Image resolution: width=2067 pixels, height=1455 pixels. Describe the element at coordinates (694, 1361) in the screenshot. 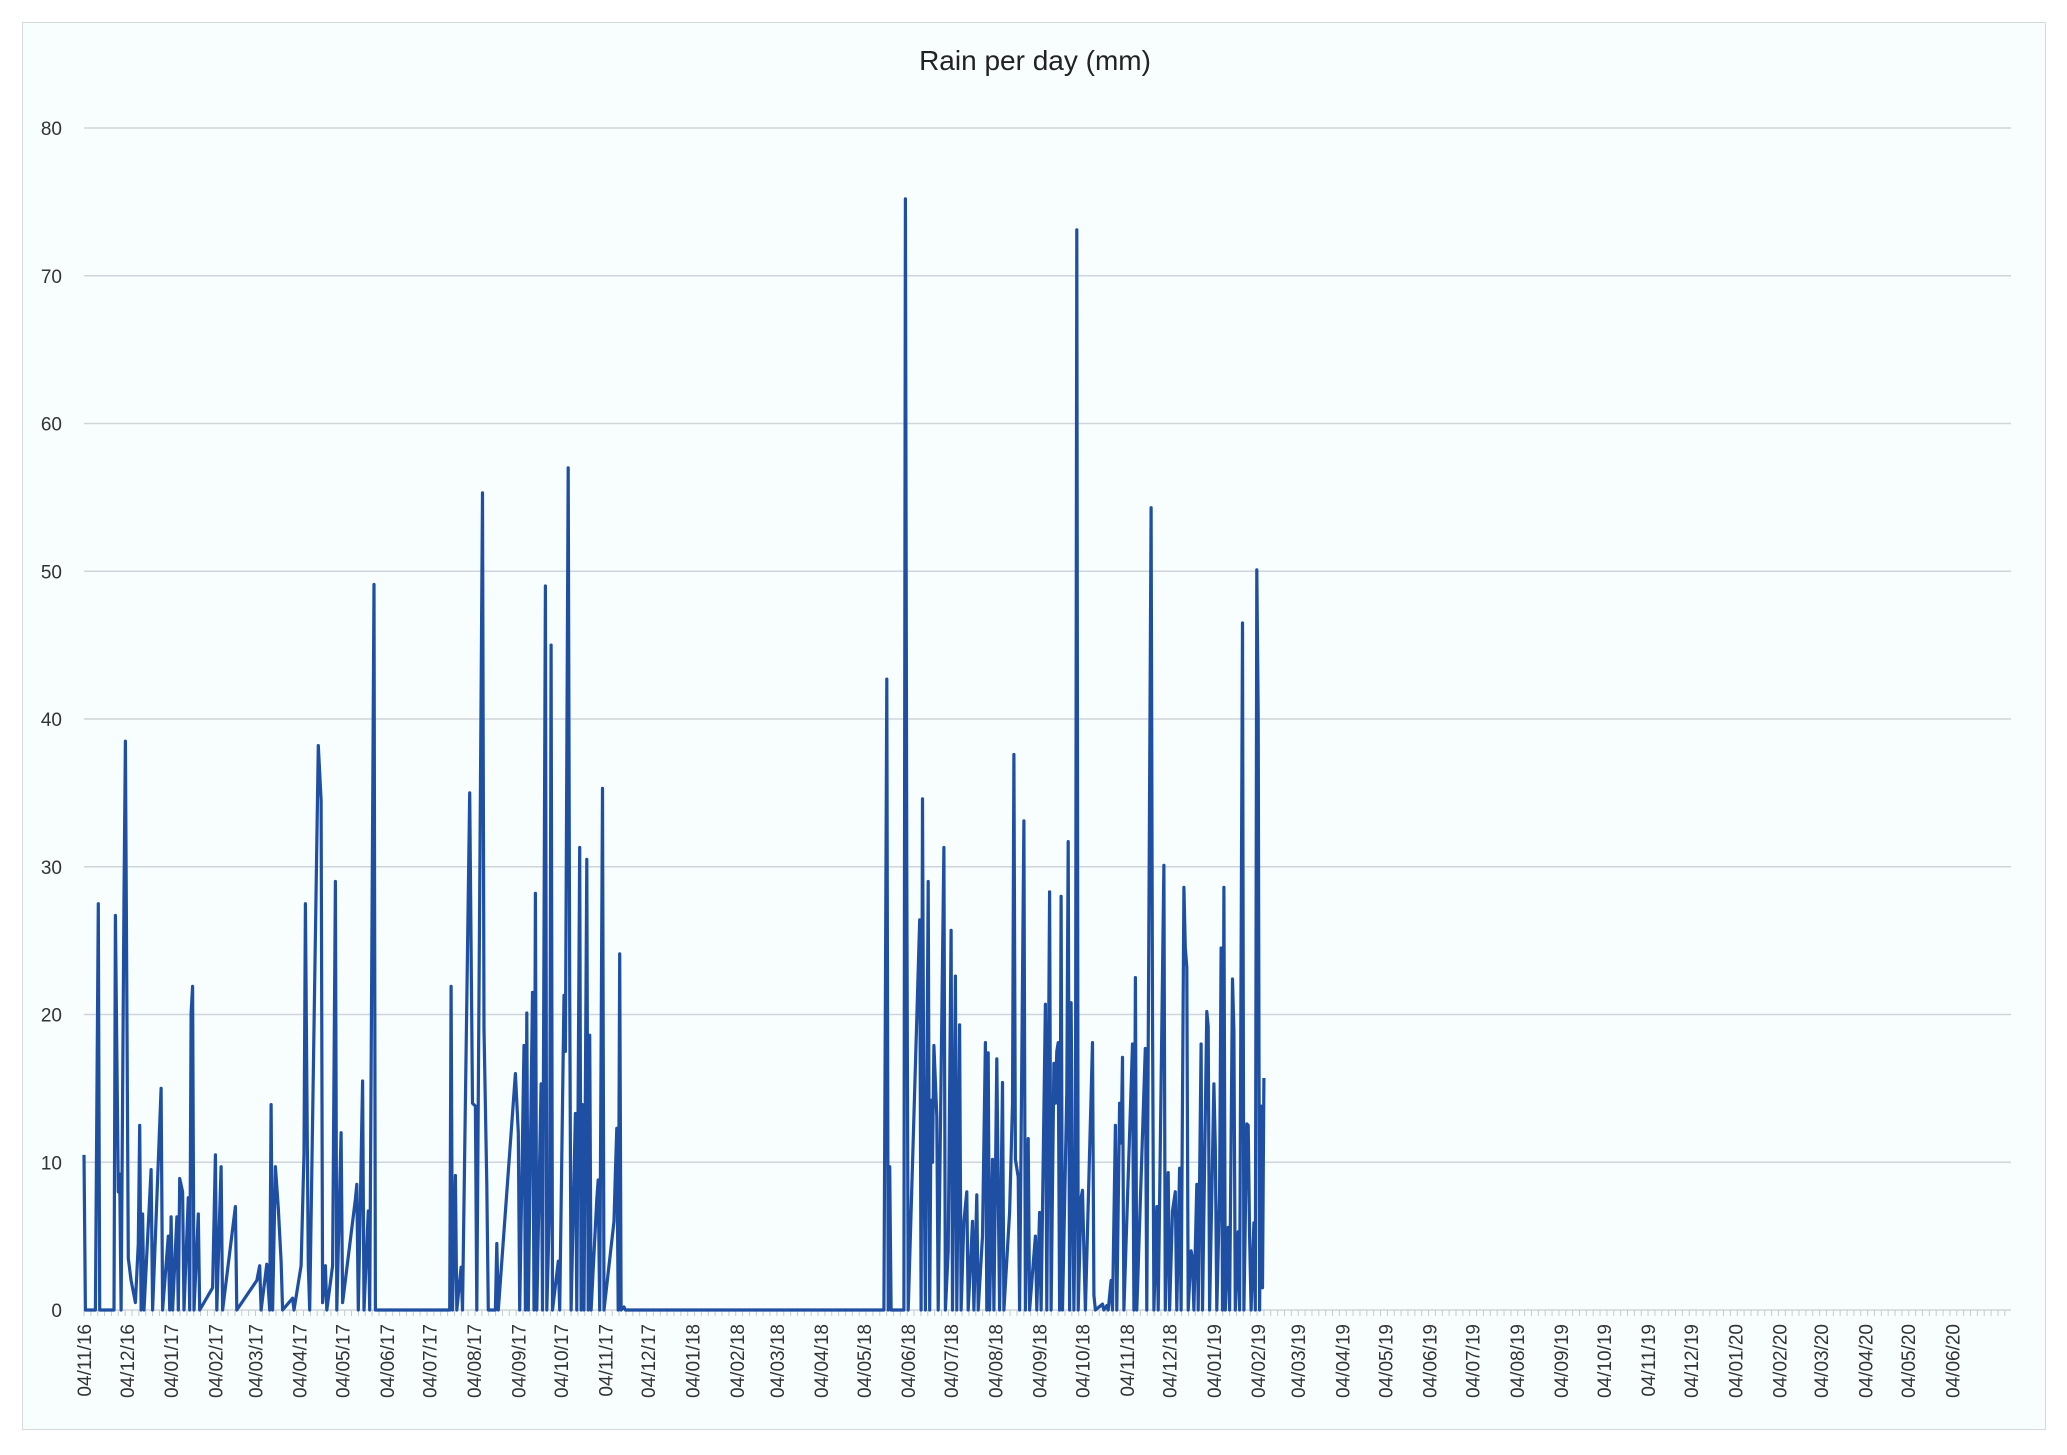

I see `x-tick-label: 04/01/18` at that location.